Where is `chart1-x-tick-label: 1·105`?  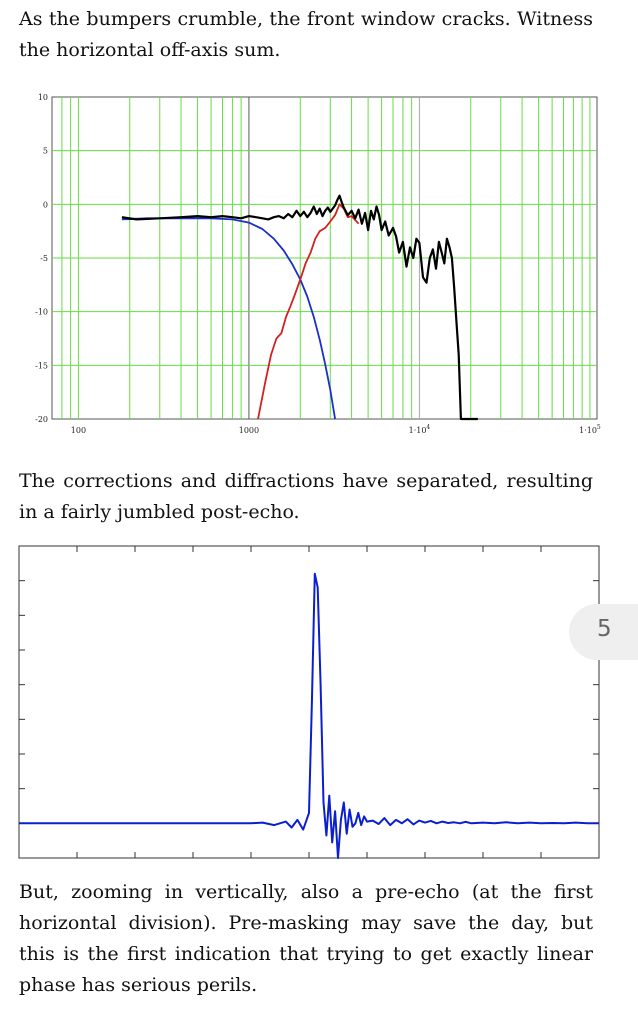
chart1-x-tick-label: 1·105 is located at coordinates (590, 429).